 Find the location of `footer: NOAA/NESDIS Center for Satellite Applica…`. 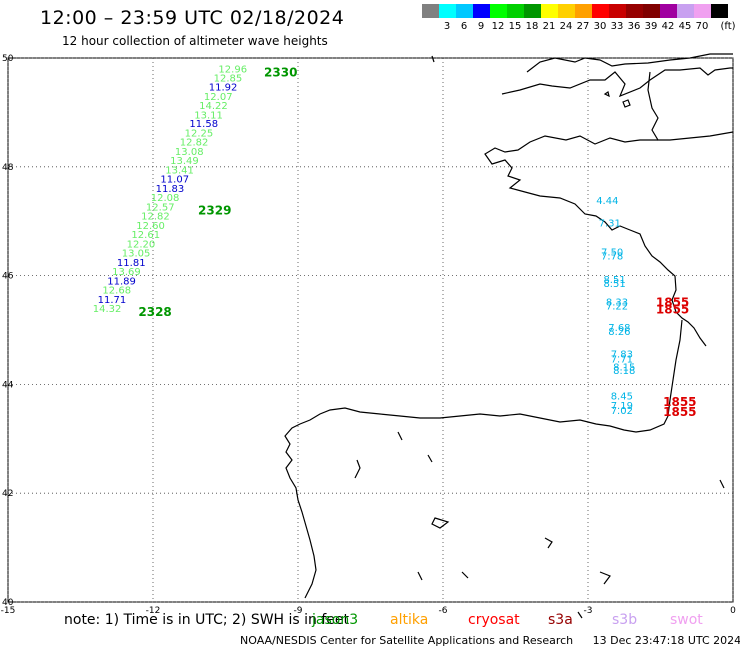

footer: NOAA/NESDIS Center for Satellite Applica… is located at coordinates (490, 640).